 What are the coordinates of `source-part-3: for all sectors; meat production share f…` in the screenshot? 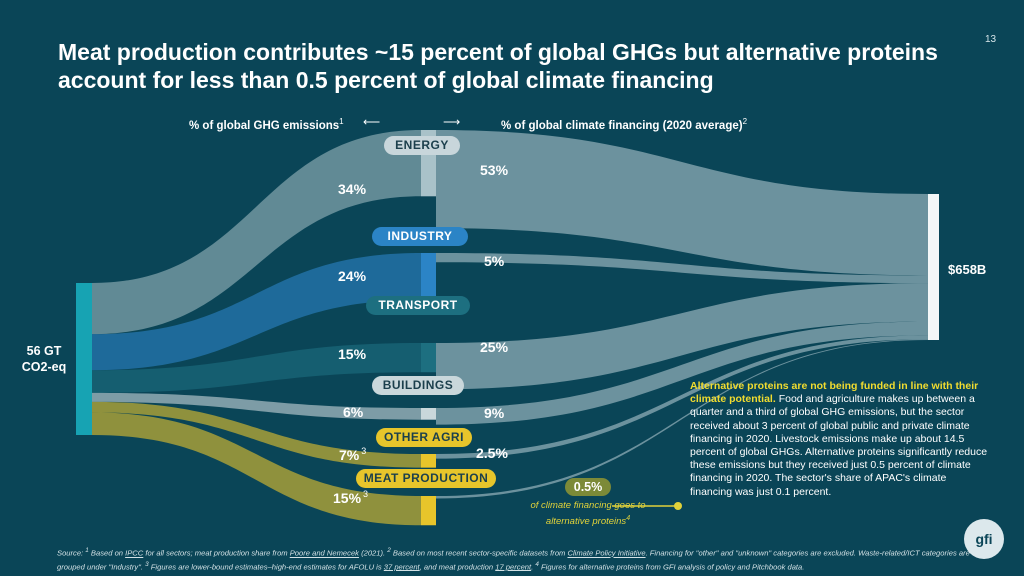 It's located at (216, 553).